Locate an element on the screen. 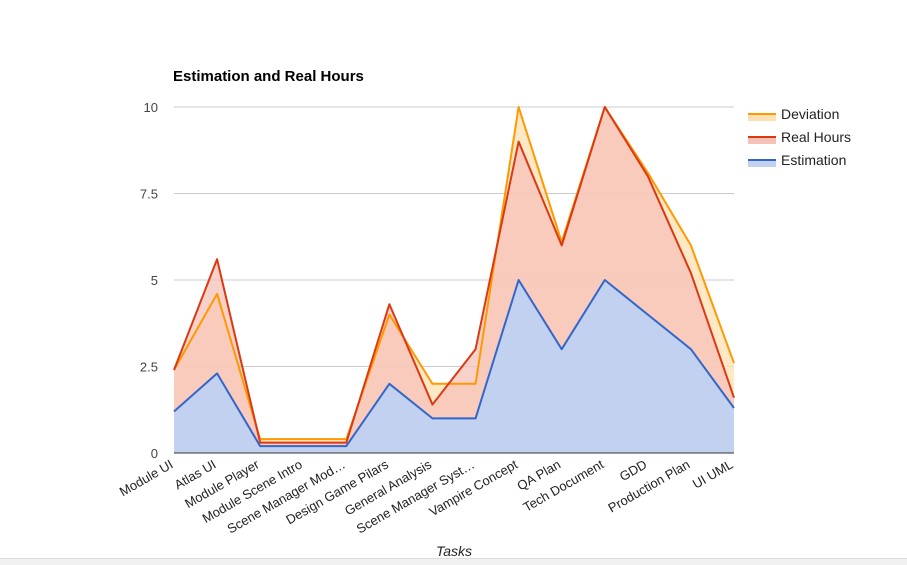 This screenshot has height=565, width=907. legend-label: Real Hours is located at coordinates (816, 137).